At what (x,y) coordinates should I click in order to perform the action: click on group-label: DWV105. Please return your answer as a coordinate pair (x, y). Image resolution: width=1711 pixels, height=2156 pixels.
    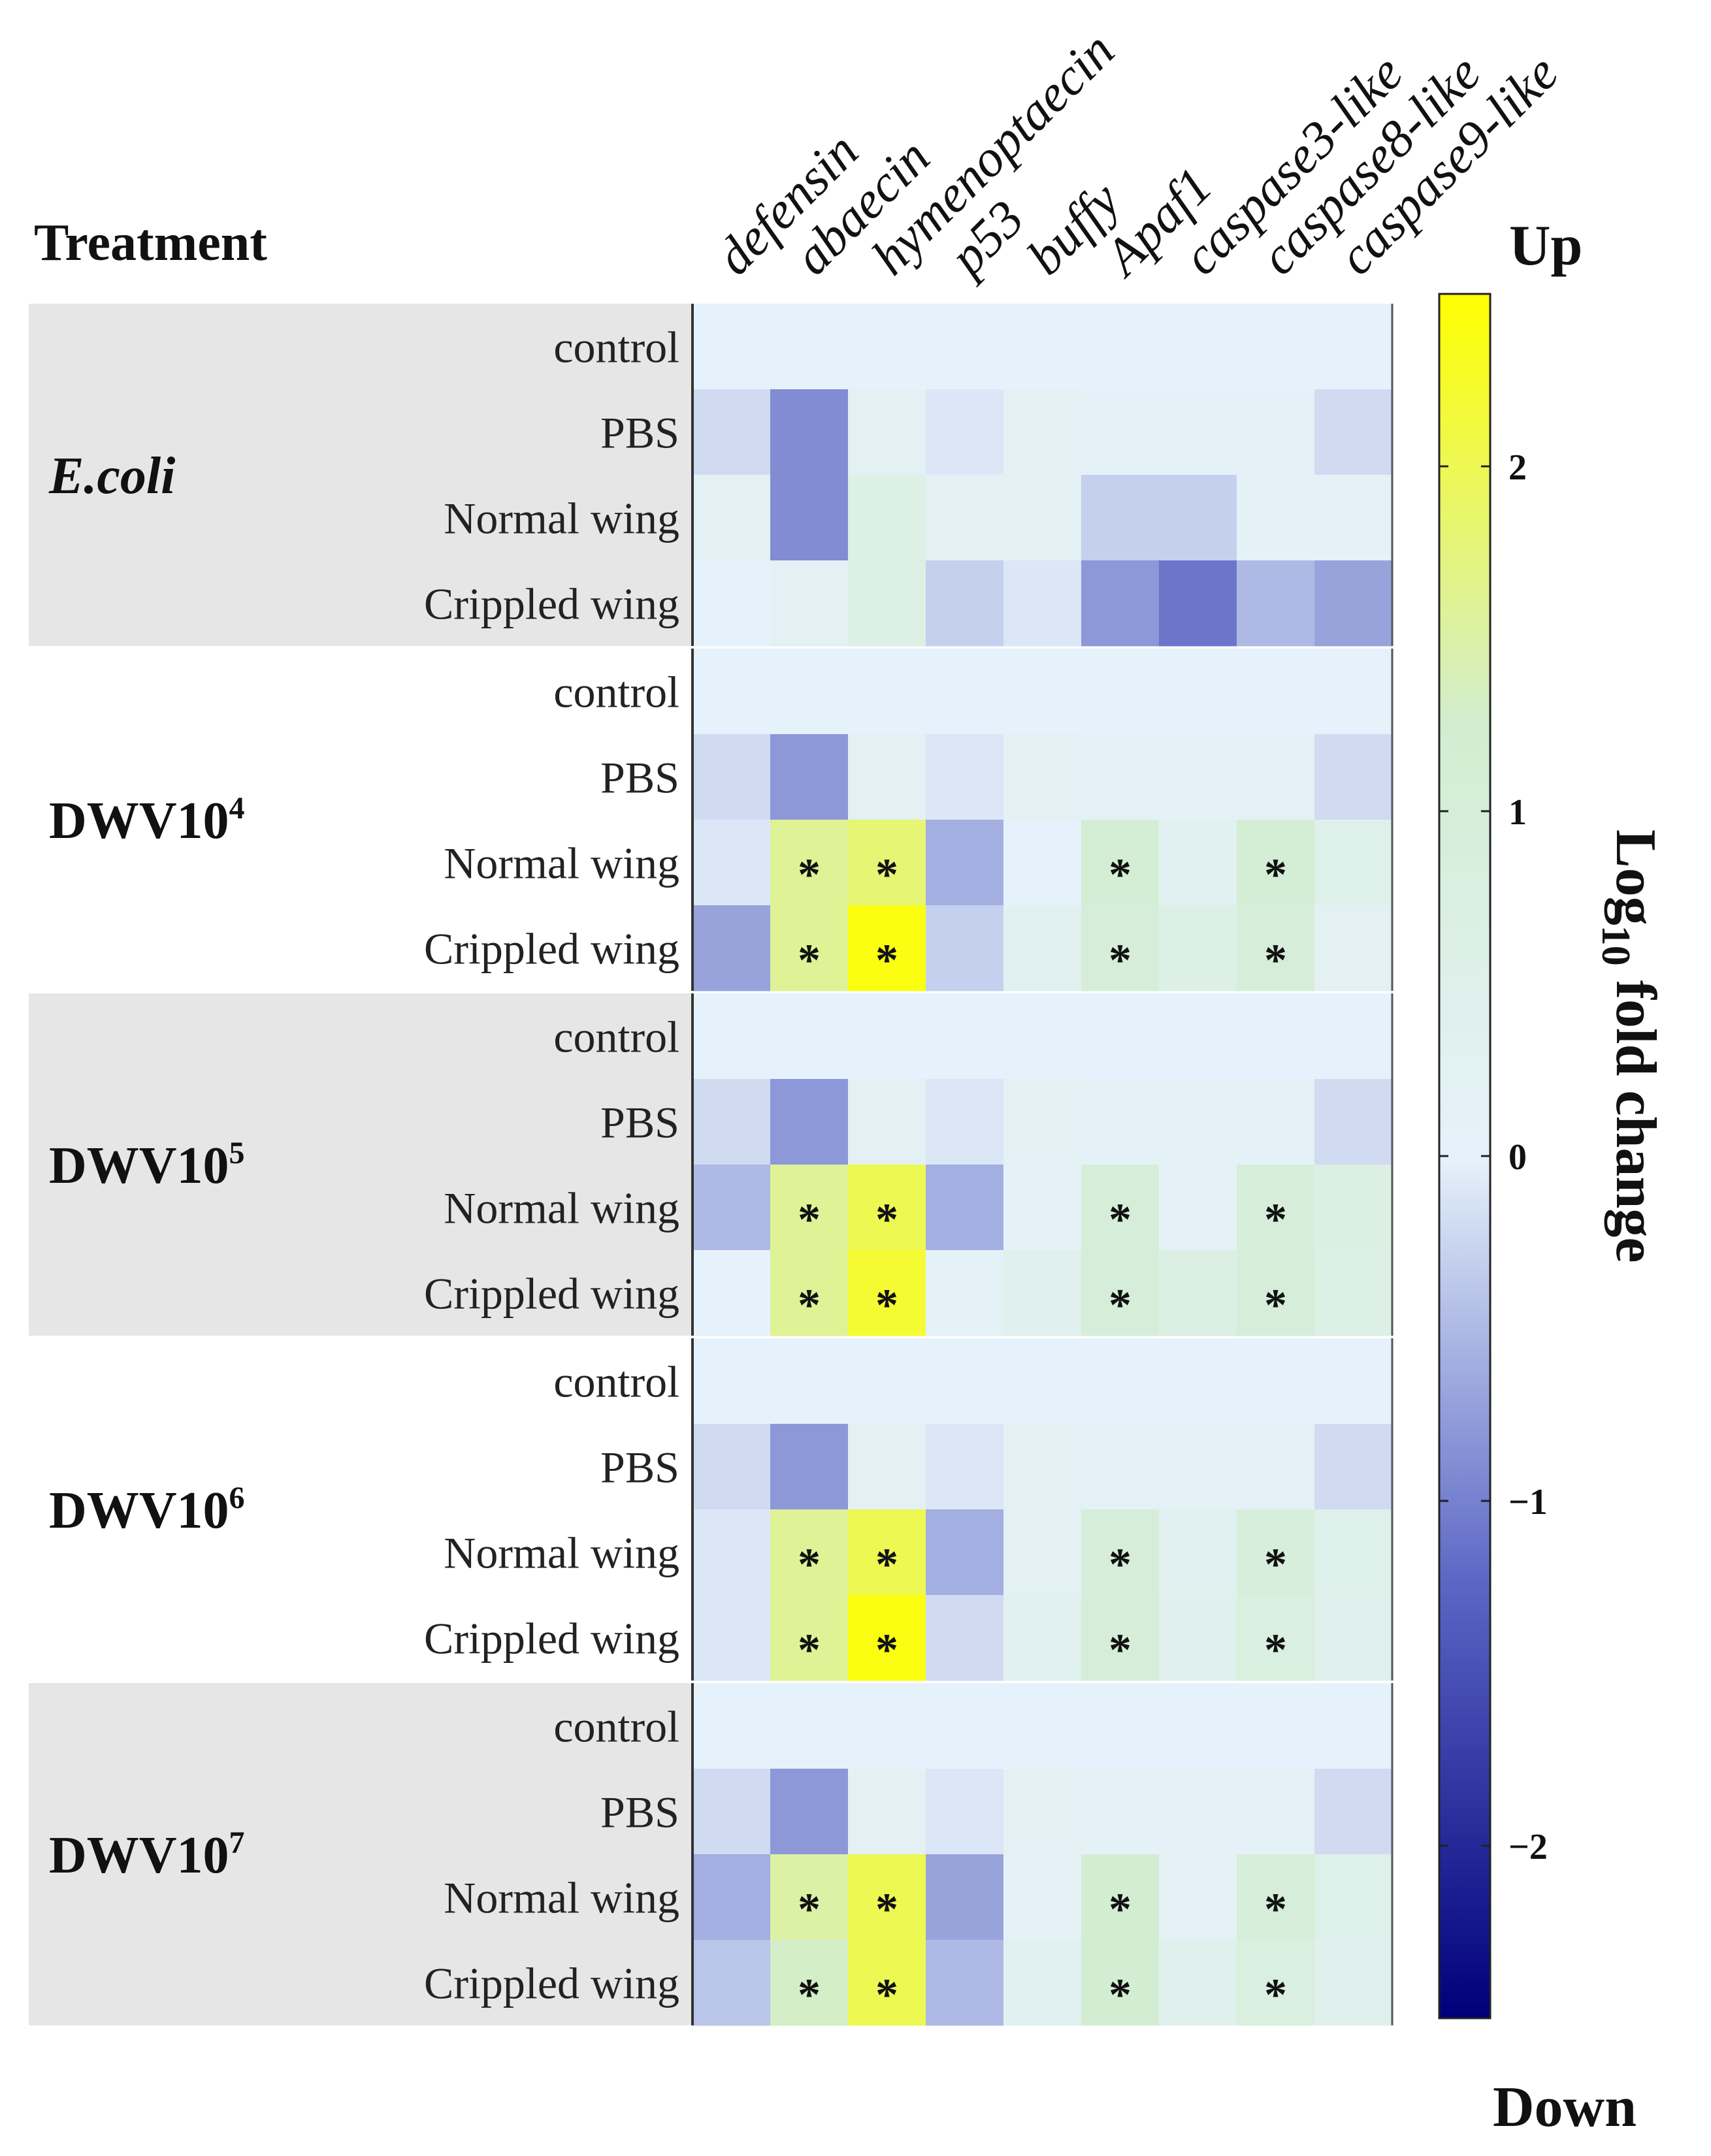
    Looking at the image, I should click on (147, 1165).